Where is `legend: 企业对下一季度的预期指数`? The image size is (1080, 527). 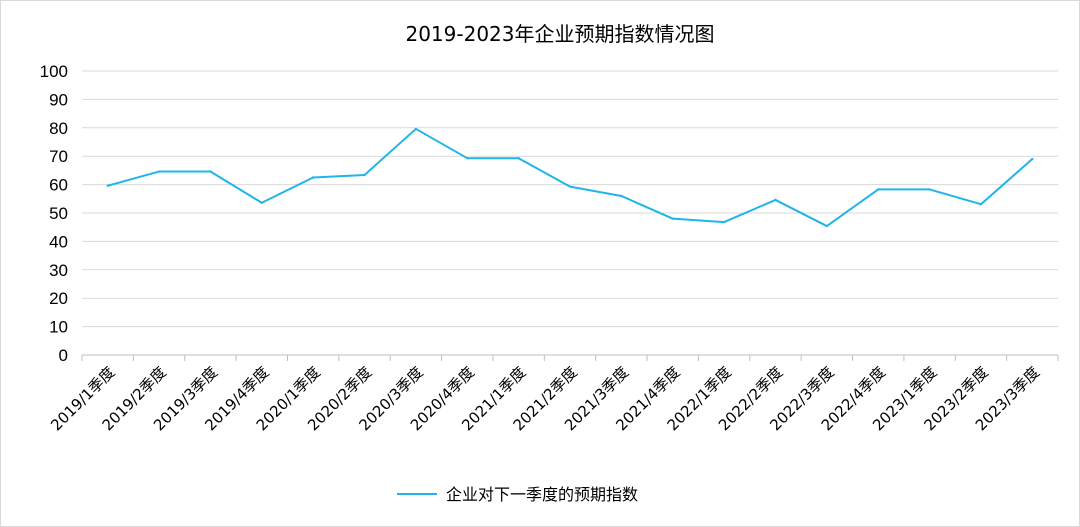
legend: 企业对下一季度的预期指数 is located at coordinates (517, 494).